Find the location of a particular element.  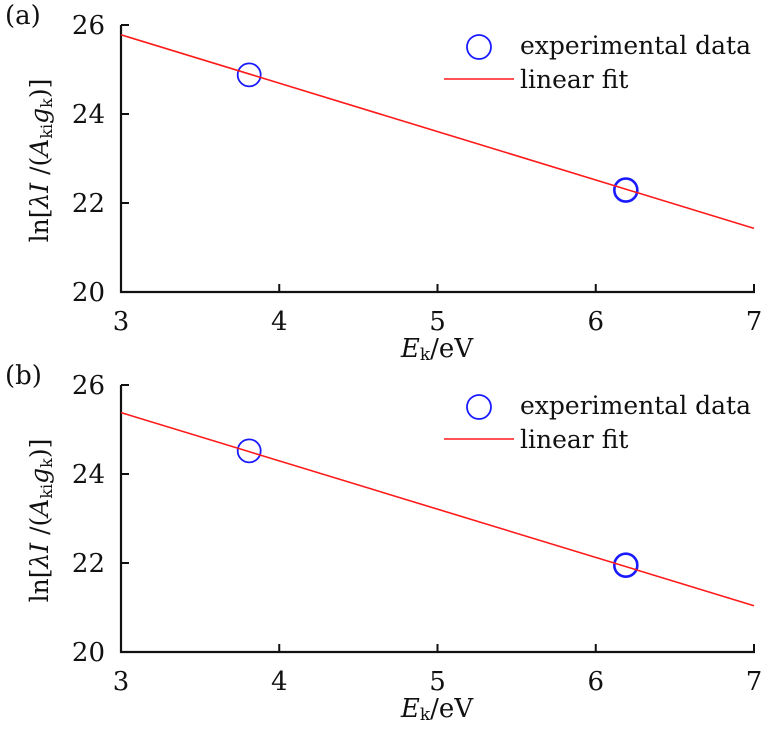

panel-label: (a) is located at coordinates (23, 16).